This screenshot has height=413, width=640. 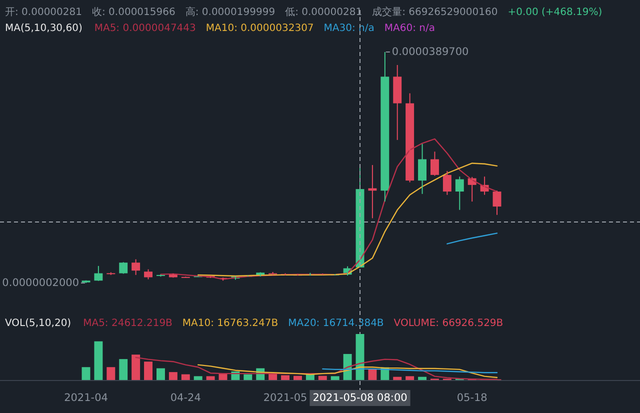 I want to click on annotation: 0.0000389700, so click(x=430, y=52).